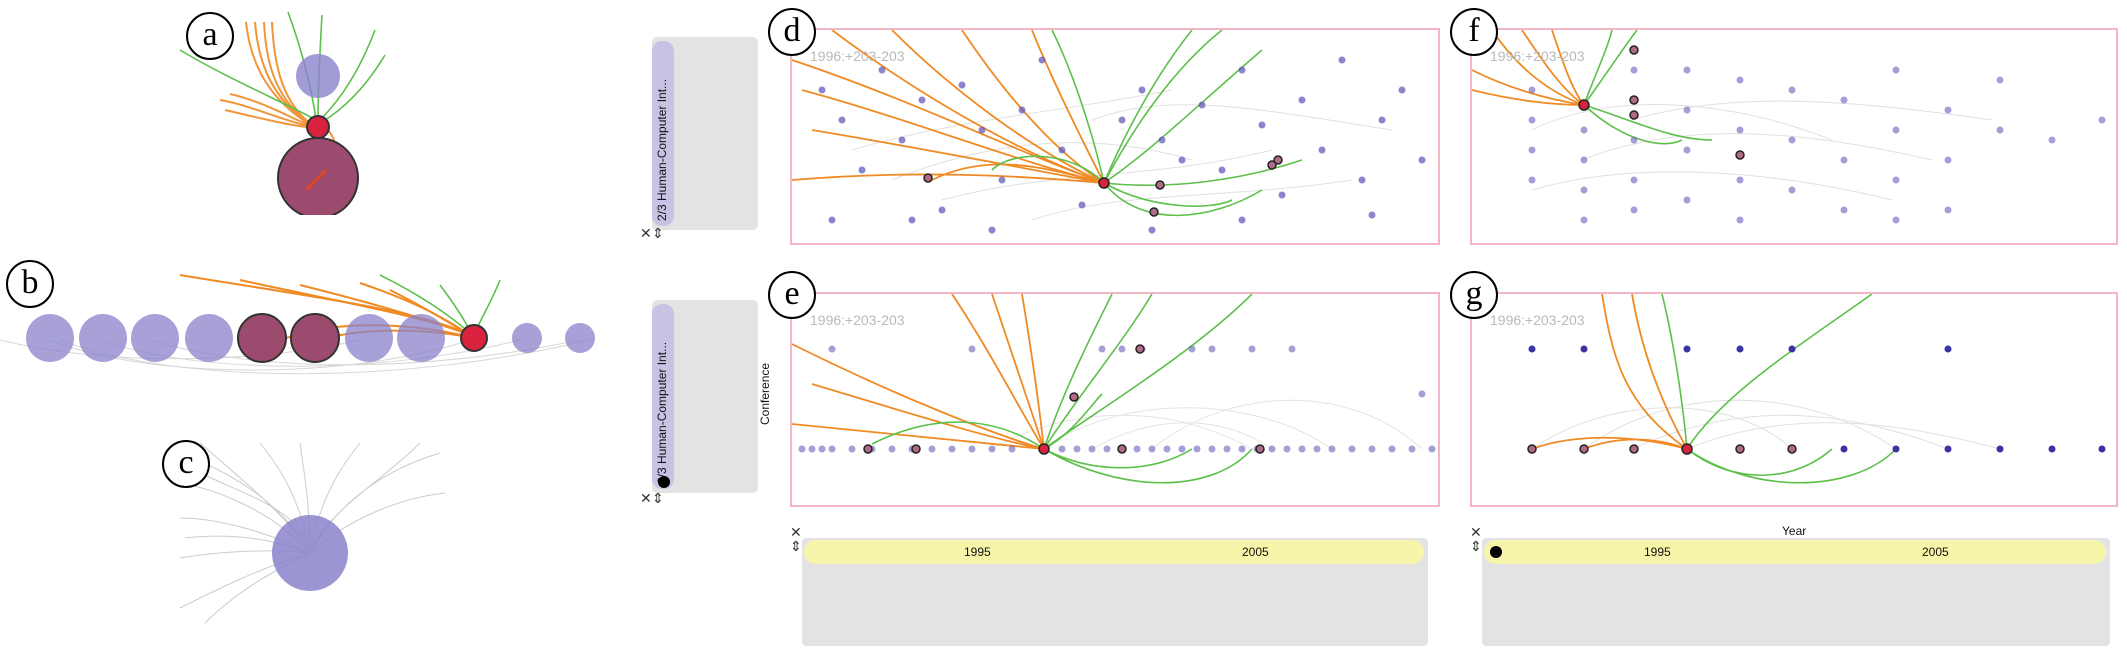 The width and height of the screenshot is (2127, 657). Describe the element at coordinates (1044, 449) in the screenshot. I see `focus-node-e` at that location.